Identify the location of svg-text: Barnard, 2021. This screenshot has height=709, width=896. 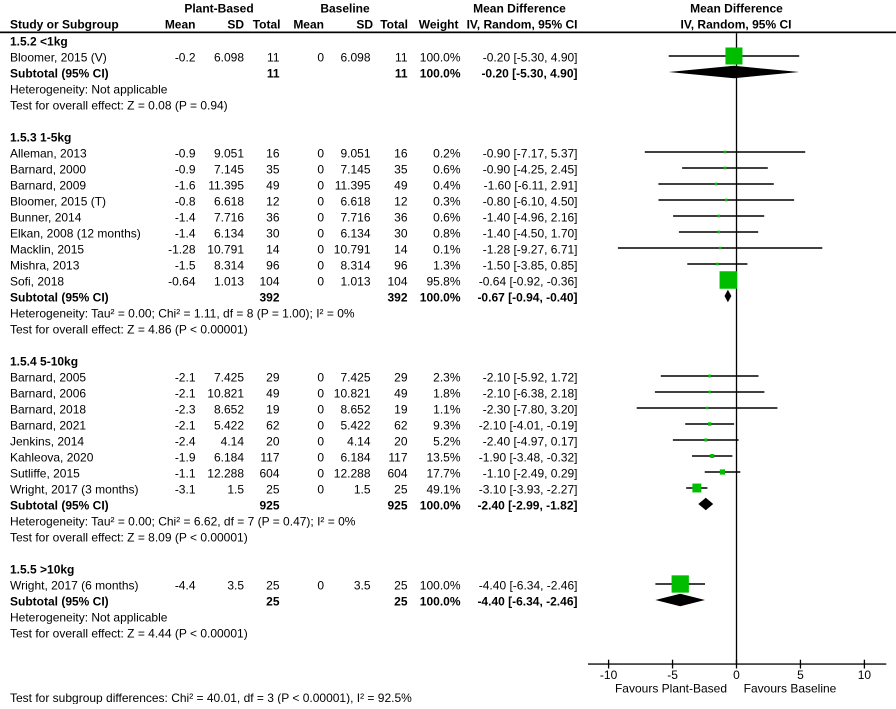
(48, 426).